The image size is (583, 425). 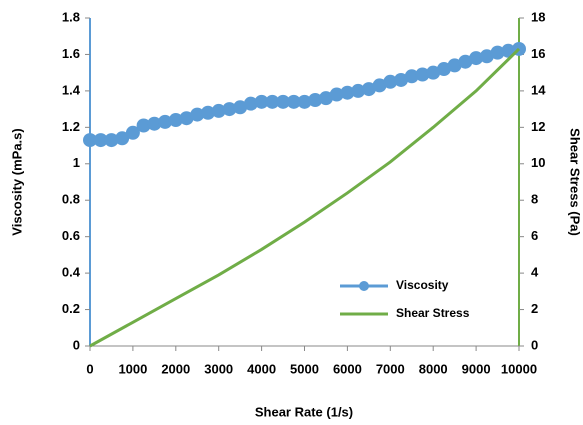 What do you see at coordinates (538, 162) in the screenshot?
I see `y2-tick-label: 10` at bounding box center [538, 162].